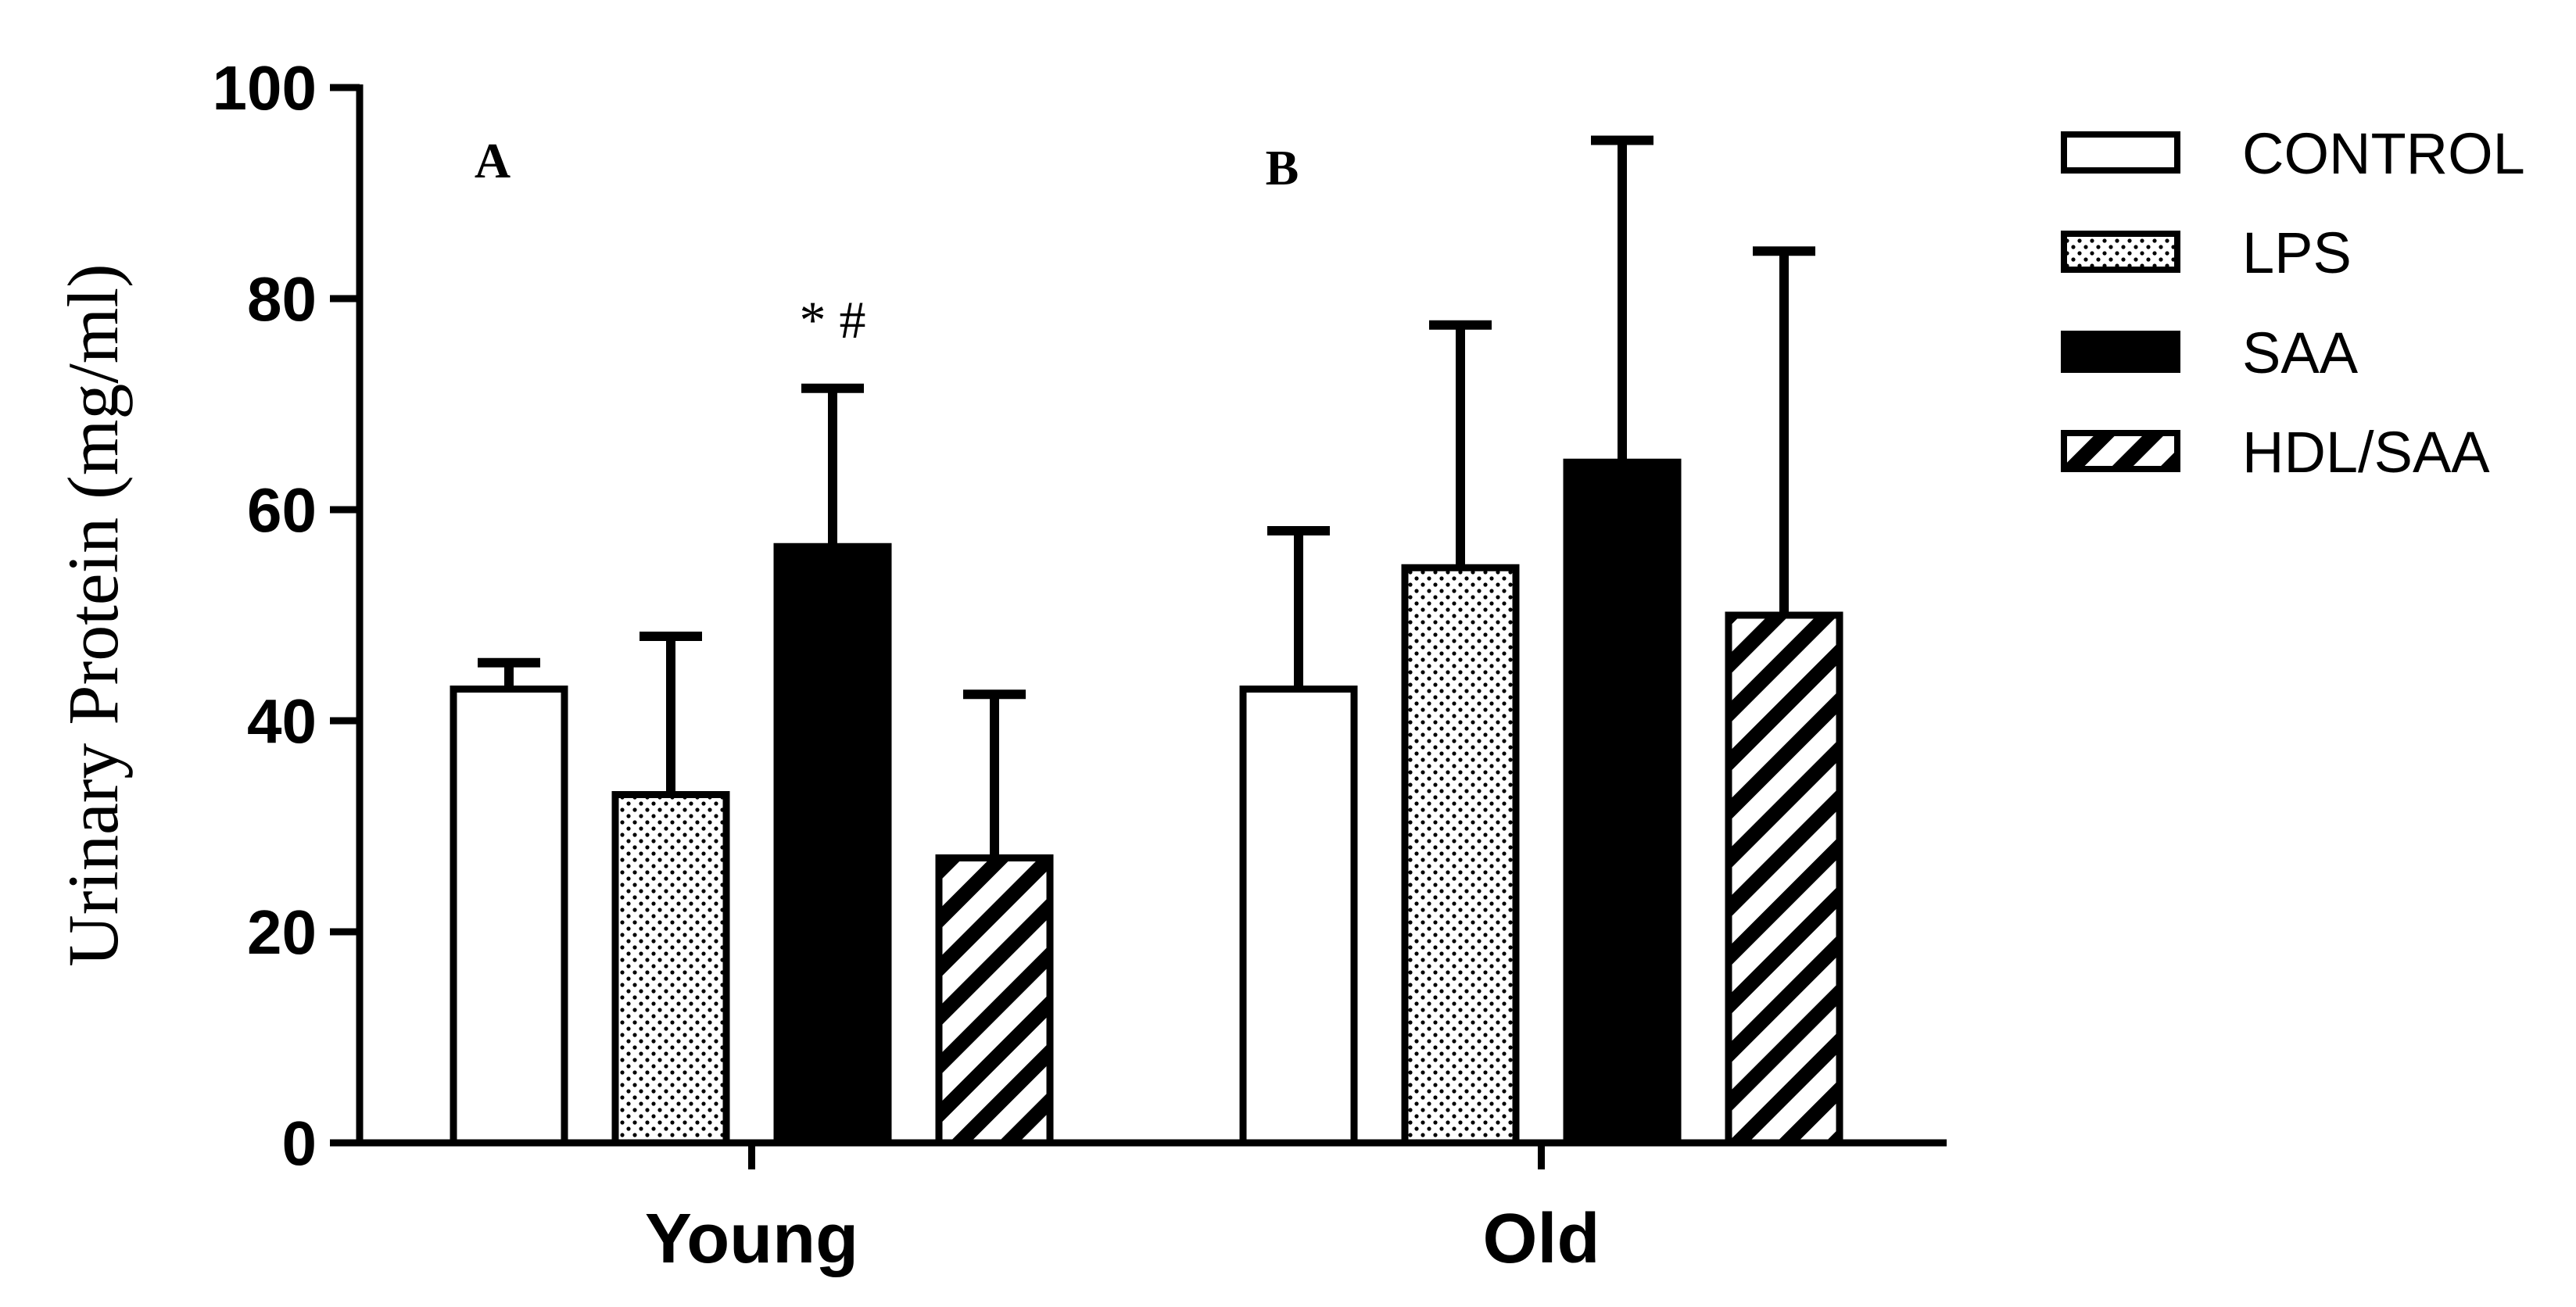 The width and height of the screenshot is (2576, 1307). I want to click on panel-label: A, so click(493, 160).